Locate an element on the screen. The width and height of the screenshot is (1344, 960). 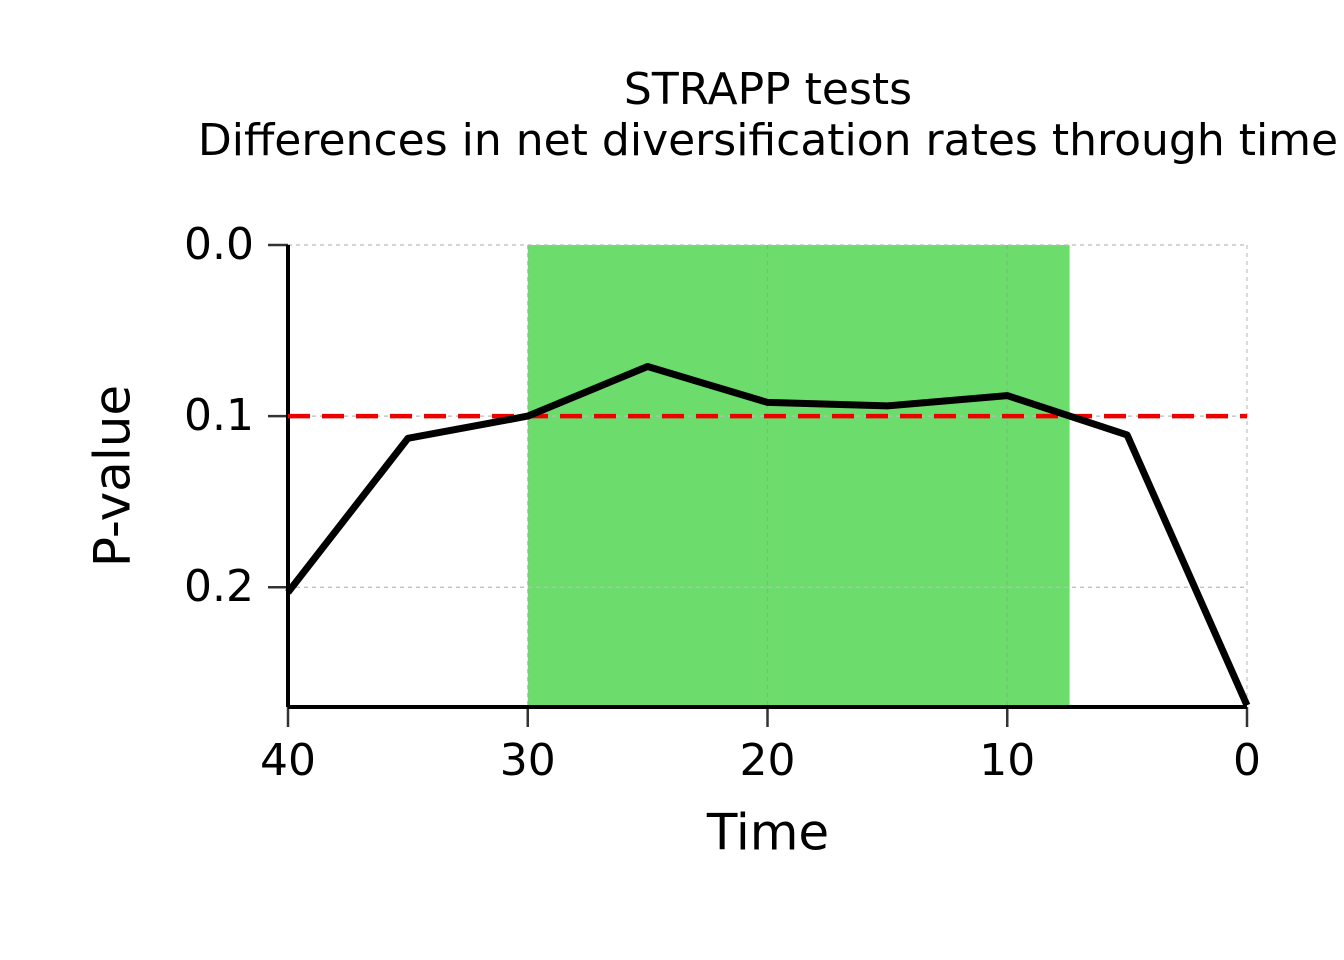
x-tick-label: 0 is located at coordinates (1247, 760).